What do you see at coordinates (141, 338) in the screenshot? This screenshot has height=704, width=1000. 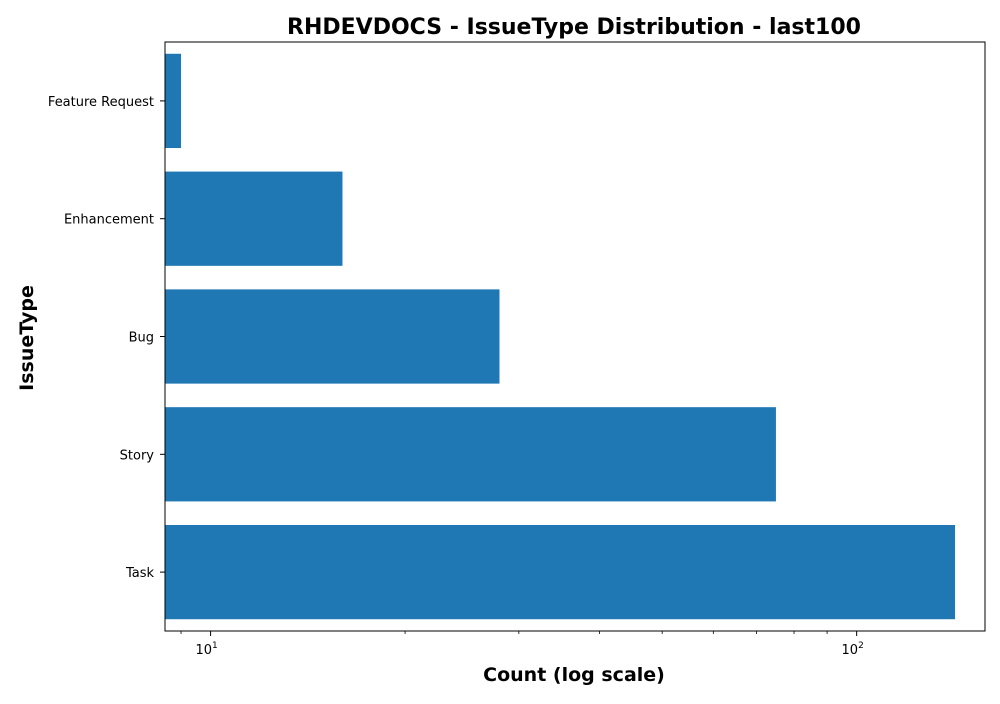 I see `y-tick-label: Bug` at bounding box center [141, 338].